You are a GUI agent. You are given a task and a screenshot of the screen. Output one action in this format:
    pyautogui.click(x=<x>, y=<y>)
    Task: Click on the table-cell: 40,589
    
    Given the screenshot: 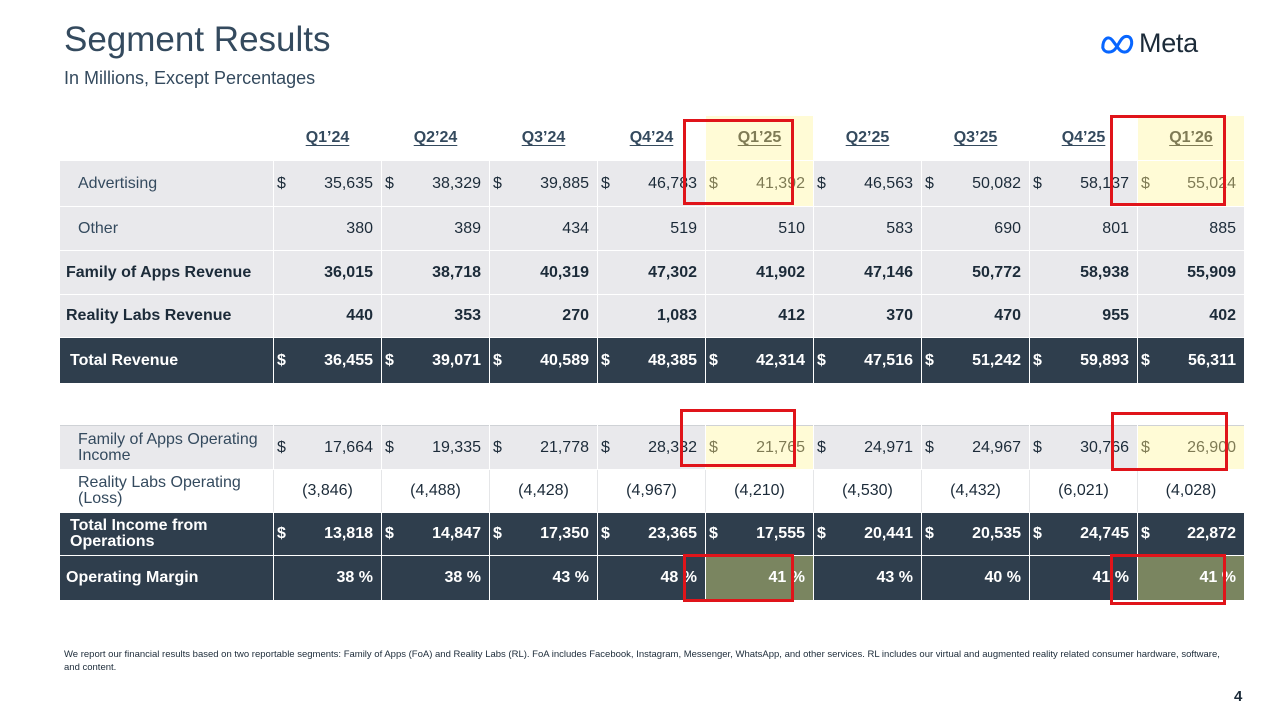 What is the action you would take?
    pyautogui.click(x=564, y=360)
    